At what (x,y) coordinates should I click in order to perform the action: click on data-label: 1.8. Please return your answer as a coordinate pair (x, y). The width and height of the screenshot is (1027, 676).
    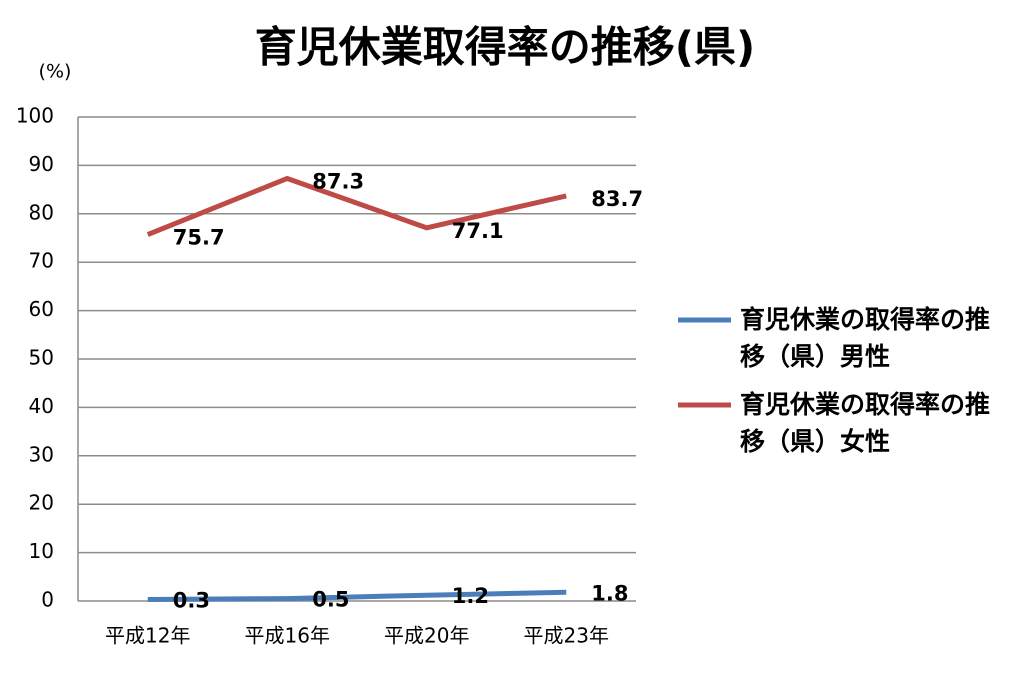
    Looking at the image, I should click on (609, 593).